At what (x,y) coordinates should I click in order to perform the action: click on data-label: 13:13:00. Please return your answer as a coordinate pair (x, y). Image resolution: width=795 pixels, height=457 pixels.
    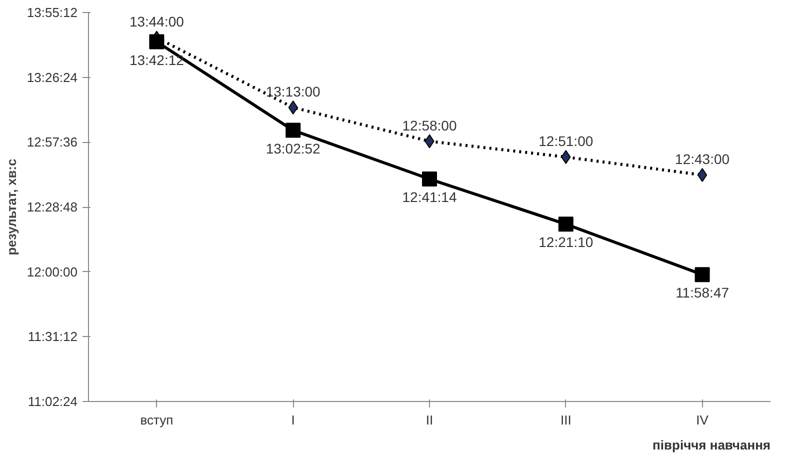
    Looking at the image, I should click on (293, 91).